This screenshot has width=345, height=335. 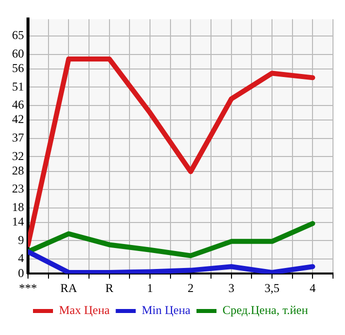 I want to click on y-tick-label: 18, so click(x=18, y=207).